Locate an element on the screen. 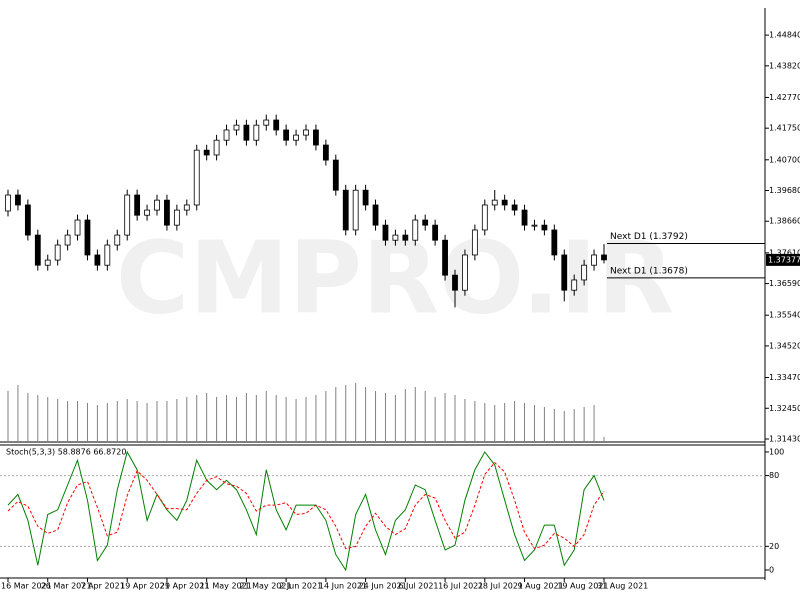  level-label: Next D1 (1.3792) is located at coordinates (649, 237).